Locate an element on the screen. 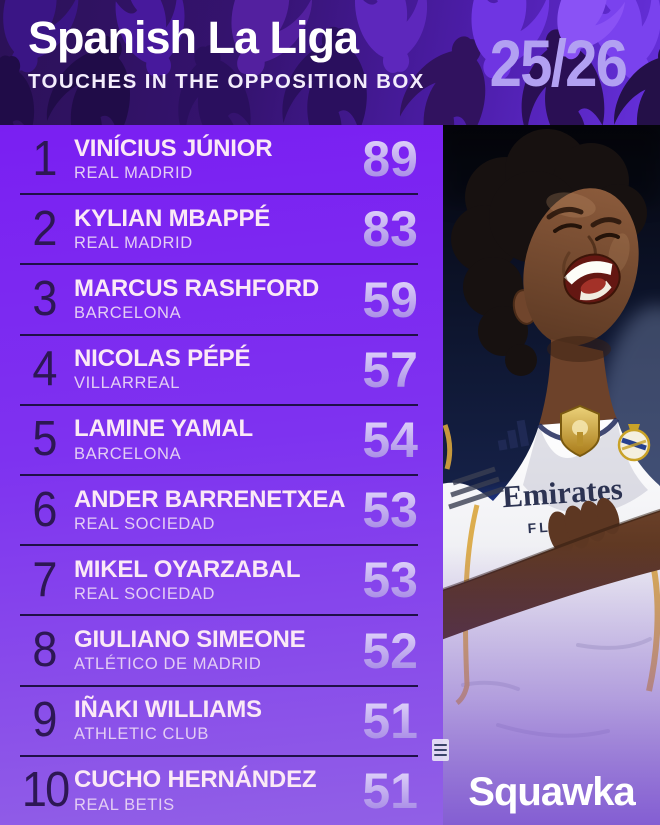  stat-value: 83 is located at coordinates (390, 229).